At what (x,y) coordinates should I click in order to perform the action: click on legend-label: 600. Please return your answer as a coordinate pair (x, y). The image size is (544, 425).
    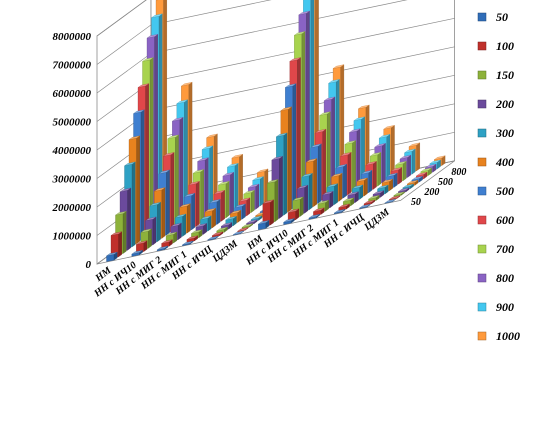
    Looking at the image, I should click on (505, 220).